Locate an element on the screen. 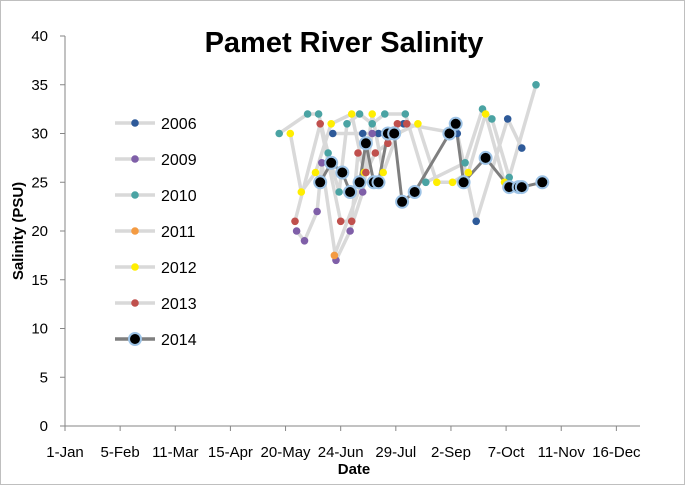 The image size is (685, 485). y-tick-label: 10 is located at coordinates (39, 329).